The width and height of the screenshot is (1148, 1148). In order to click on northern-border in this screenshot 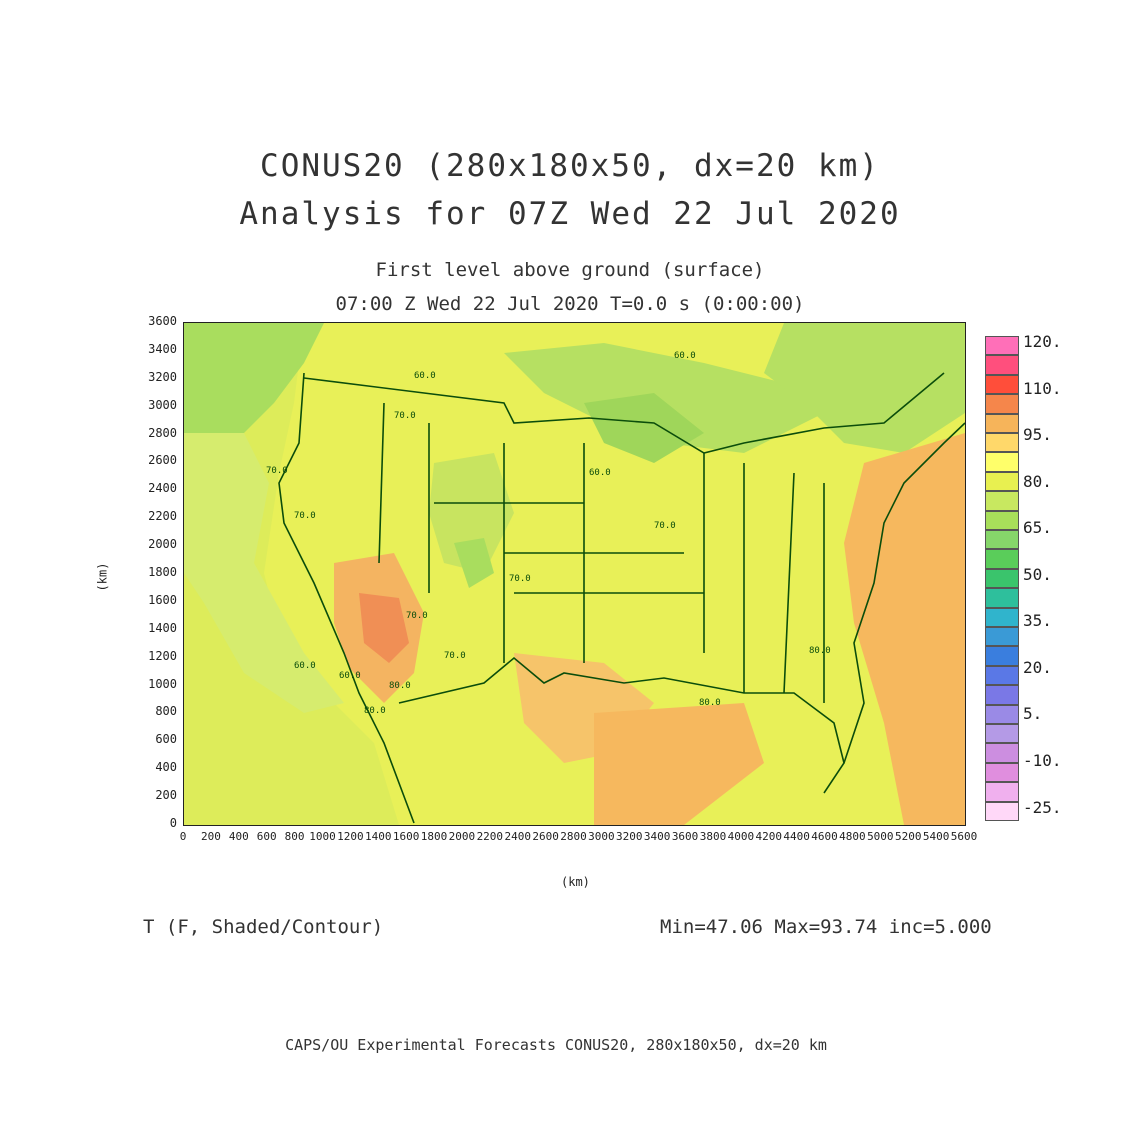, I will do `click(624, 413)`.